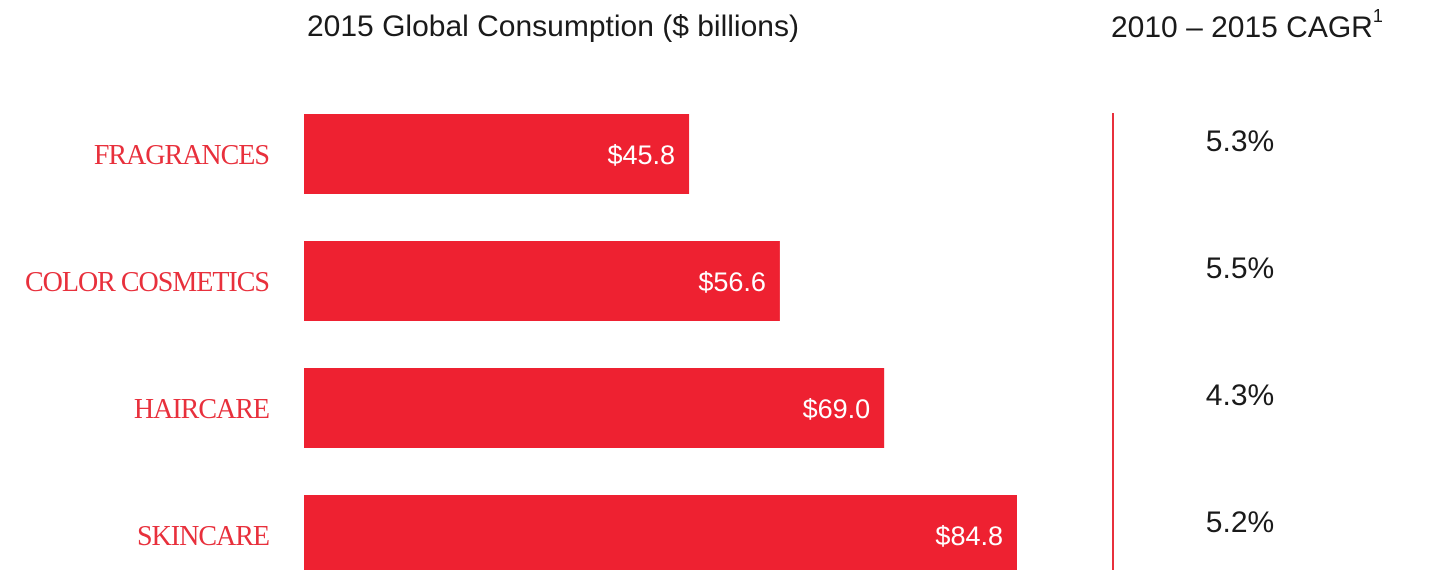  Describe the element at coordinates (1240, 395) in the screenshot. I see `cagr-value: 4.3%` at that location.